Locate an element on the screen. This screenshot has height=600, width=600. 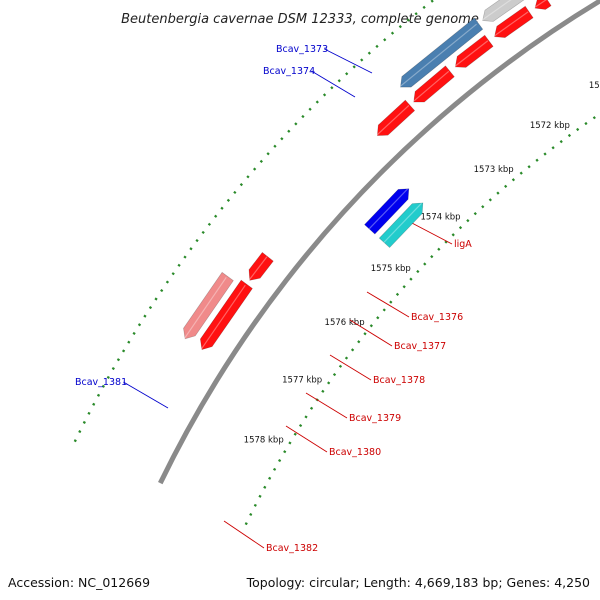
kbp-tick-label: 1571 kbp is located at coordinates (594, 86).